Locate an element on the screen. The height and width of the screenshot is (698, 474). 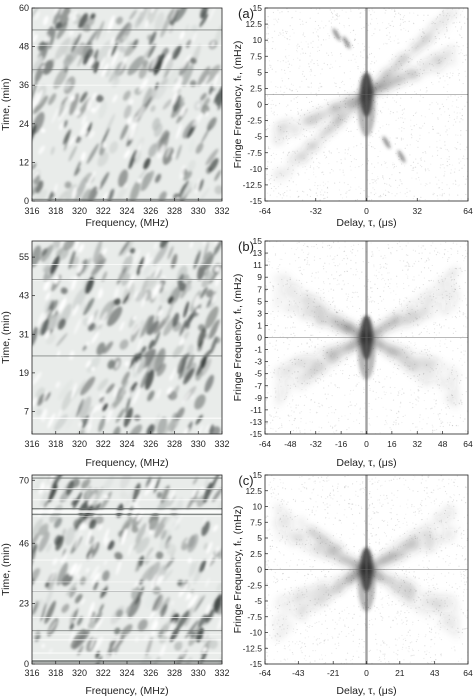
y-tick-label: 13 is located at coordinates (258, 253).